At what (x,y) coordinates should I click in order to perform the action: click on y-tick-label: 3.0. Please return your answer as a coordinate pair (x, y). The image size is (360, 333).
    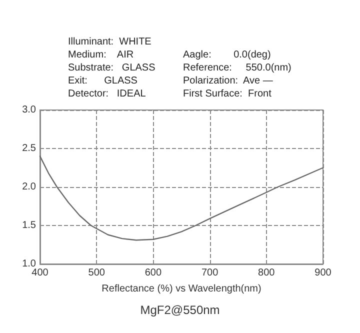
    Looking at the image, I should click on (29, 110).